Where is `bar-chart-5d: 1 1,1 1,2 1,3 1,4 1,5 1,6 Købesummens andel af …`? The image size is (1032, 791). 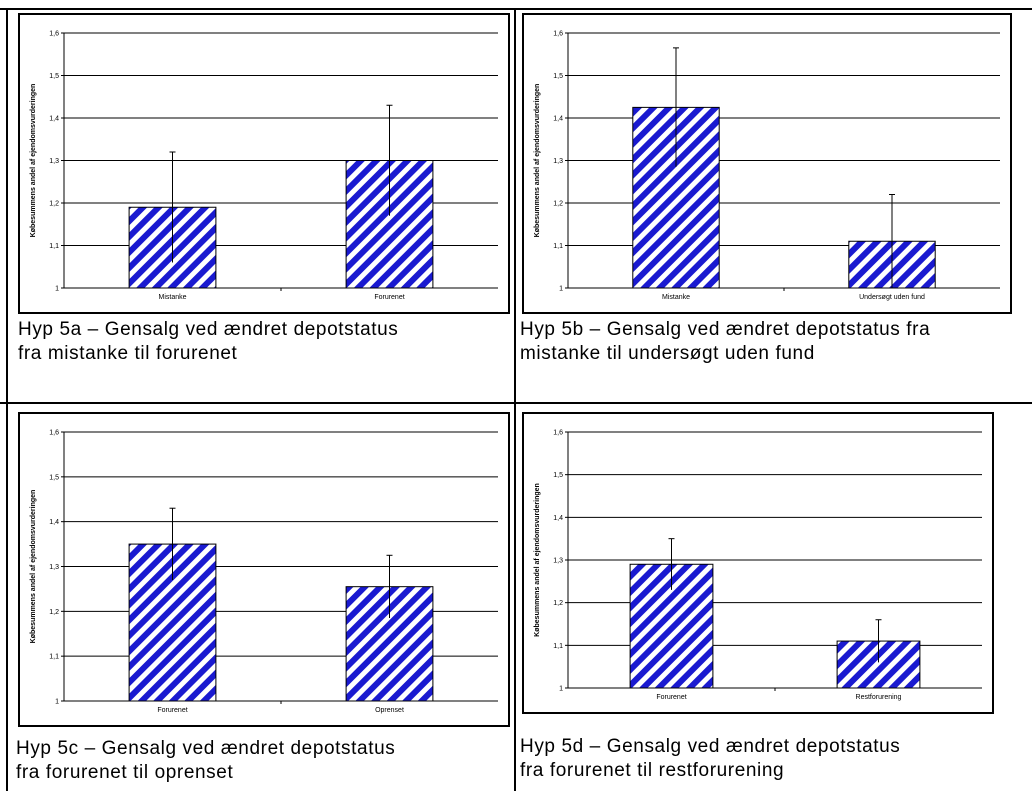
bar-chart-5d: 1 1,1 1,2 1,3 1,4 1,5 1,6 Købesummens andel af … is located at coordinates (758, 565).